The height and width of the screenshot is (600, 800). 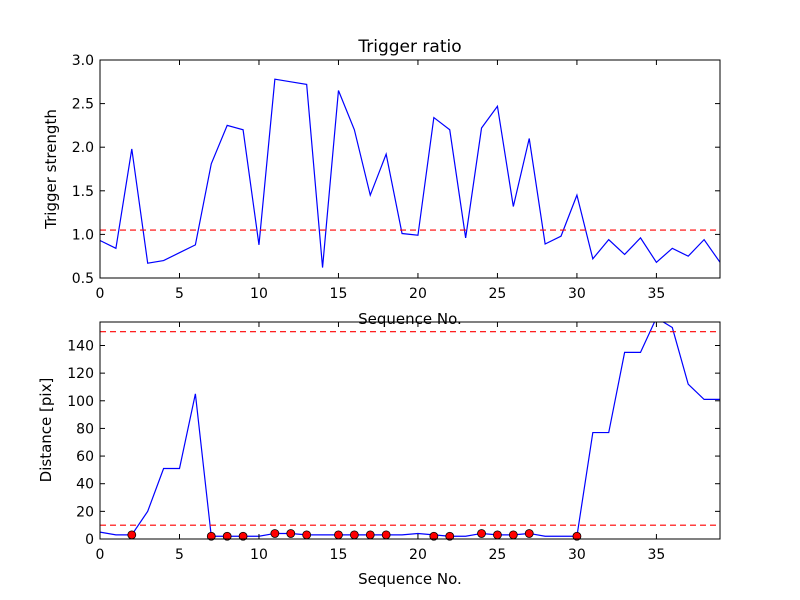 What do you see at coordinates (80, 346) in the screenshot?
I see `y-tick-label: 140` at bounding box center [80, 346].